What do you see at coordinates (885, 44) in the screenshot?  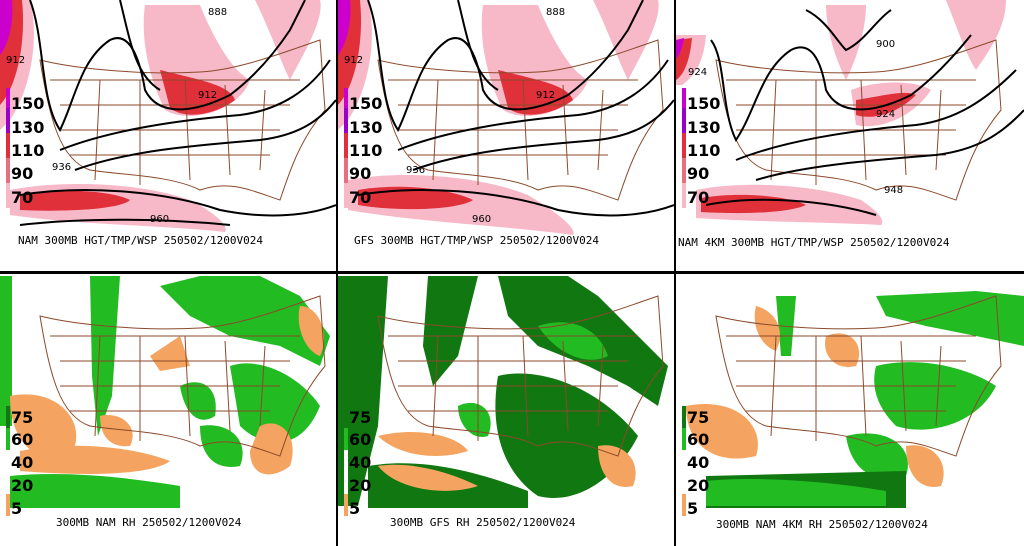 I see `contour-label-1: 900` at bounding box center [885, 44].